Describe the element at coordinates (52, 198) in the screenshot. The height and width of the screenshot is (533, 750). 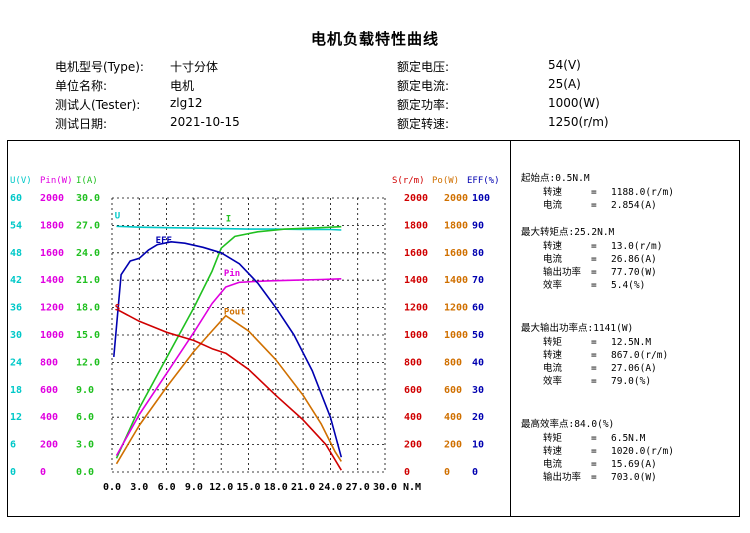
I see `left-tick-label: 2000` at that location.